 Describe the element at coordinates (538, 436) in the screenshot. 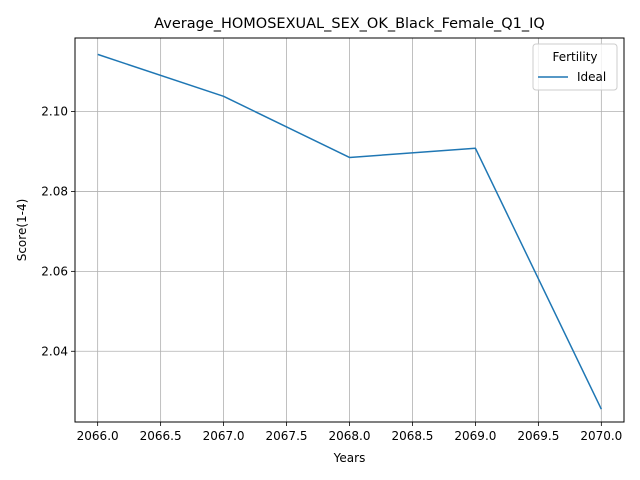

I see `x-tick-label: 2069.5` at that location.